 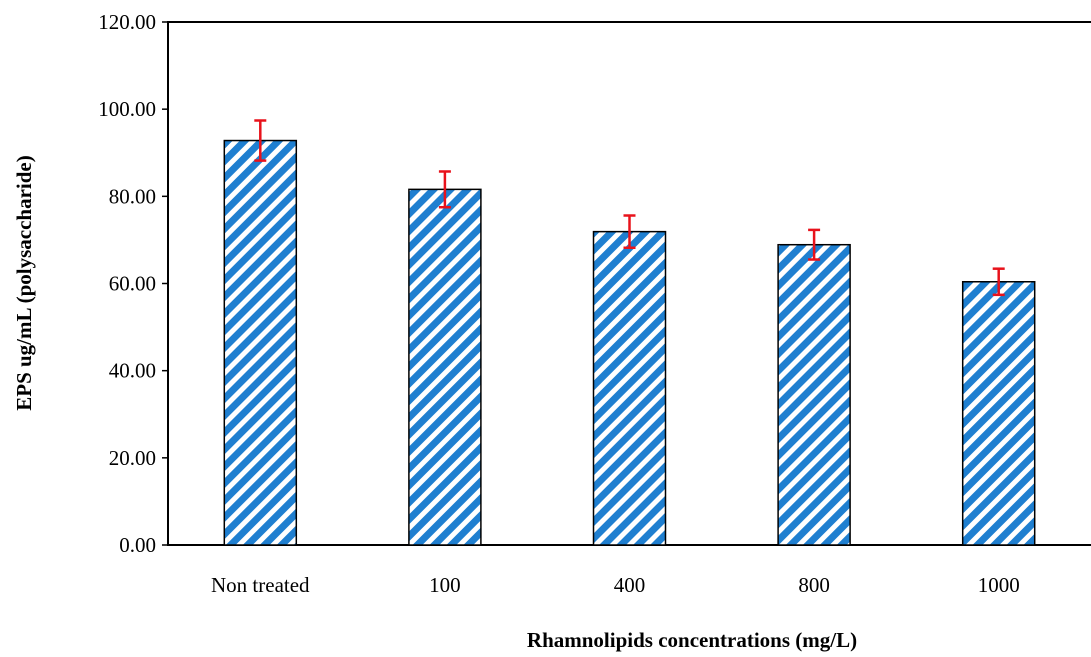 What do you see at coordinates (132, 458) in the screenshot?
I see `y-tick-label: 20.00` at bounding box center [132, 458].